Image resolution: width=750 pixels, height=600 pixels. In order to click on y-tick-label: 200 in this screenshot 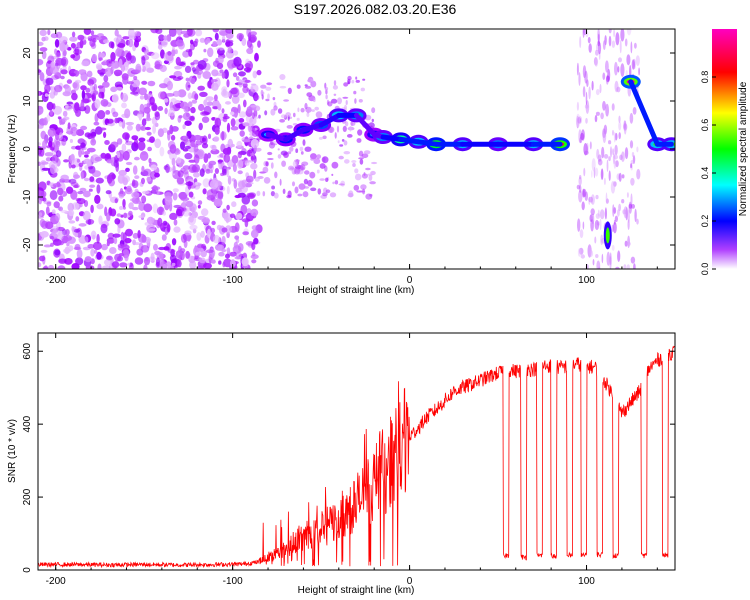, I will do `click(27, 496)`.